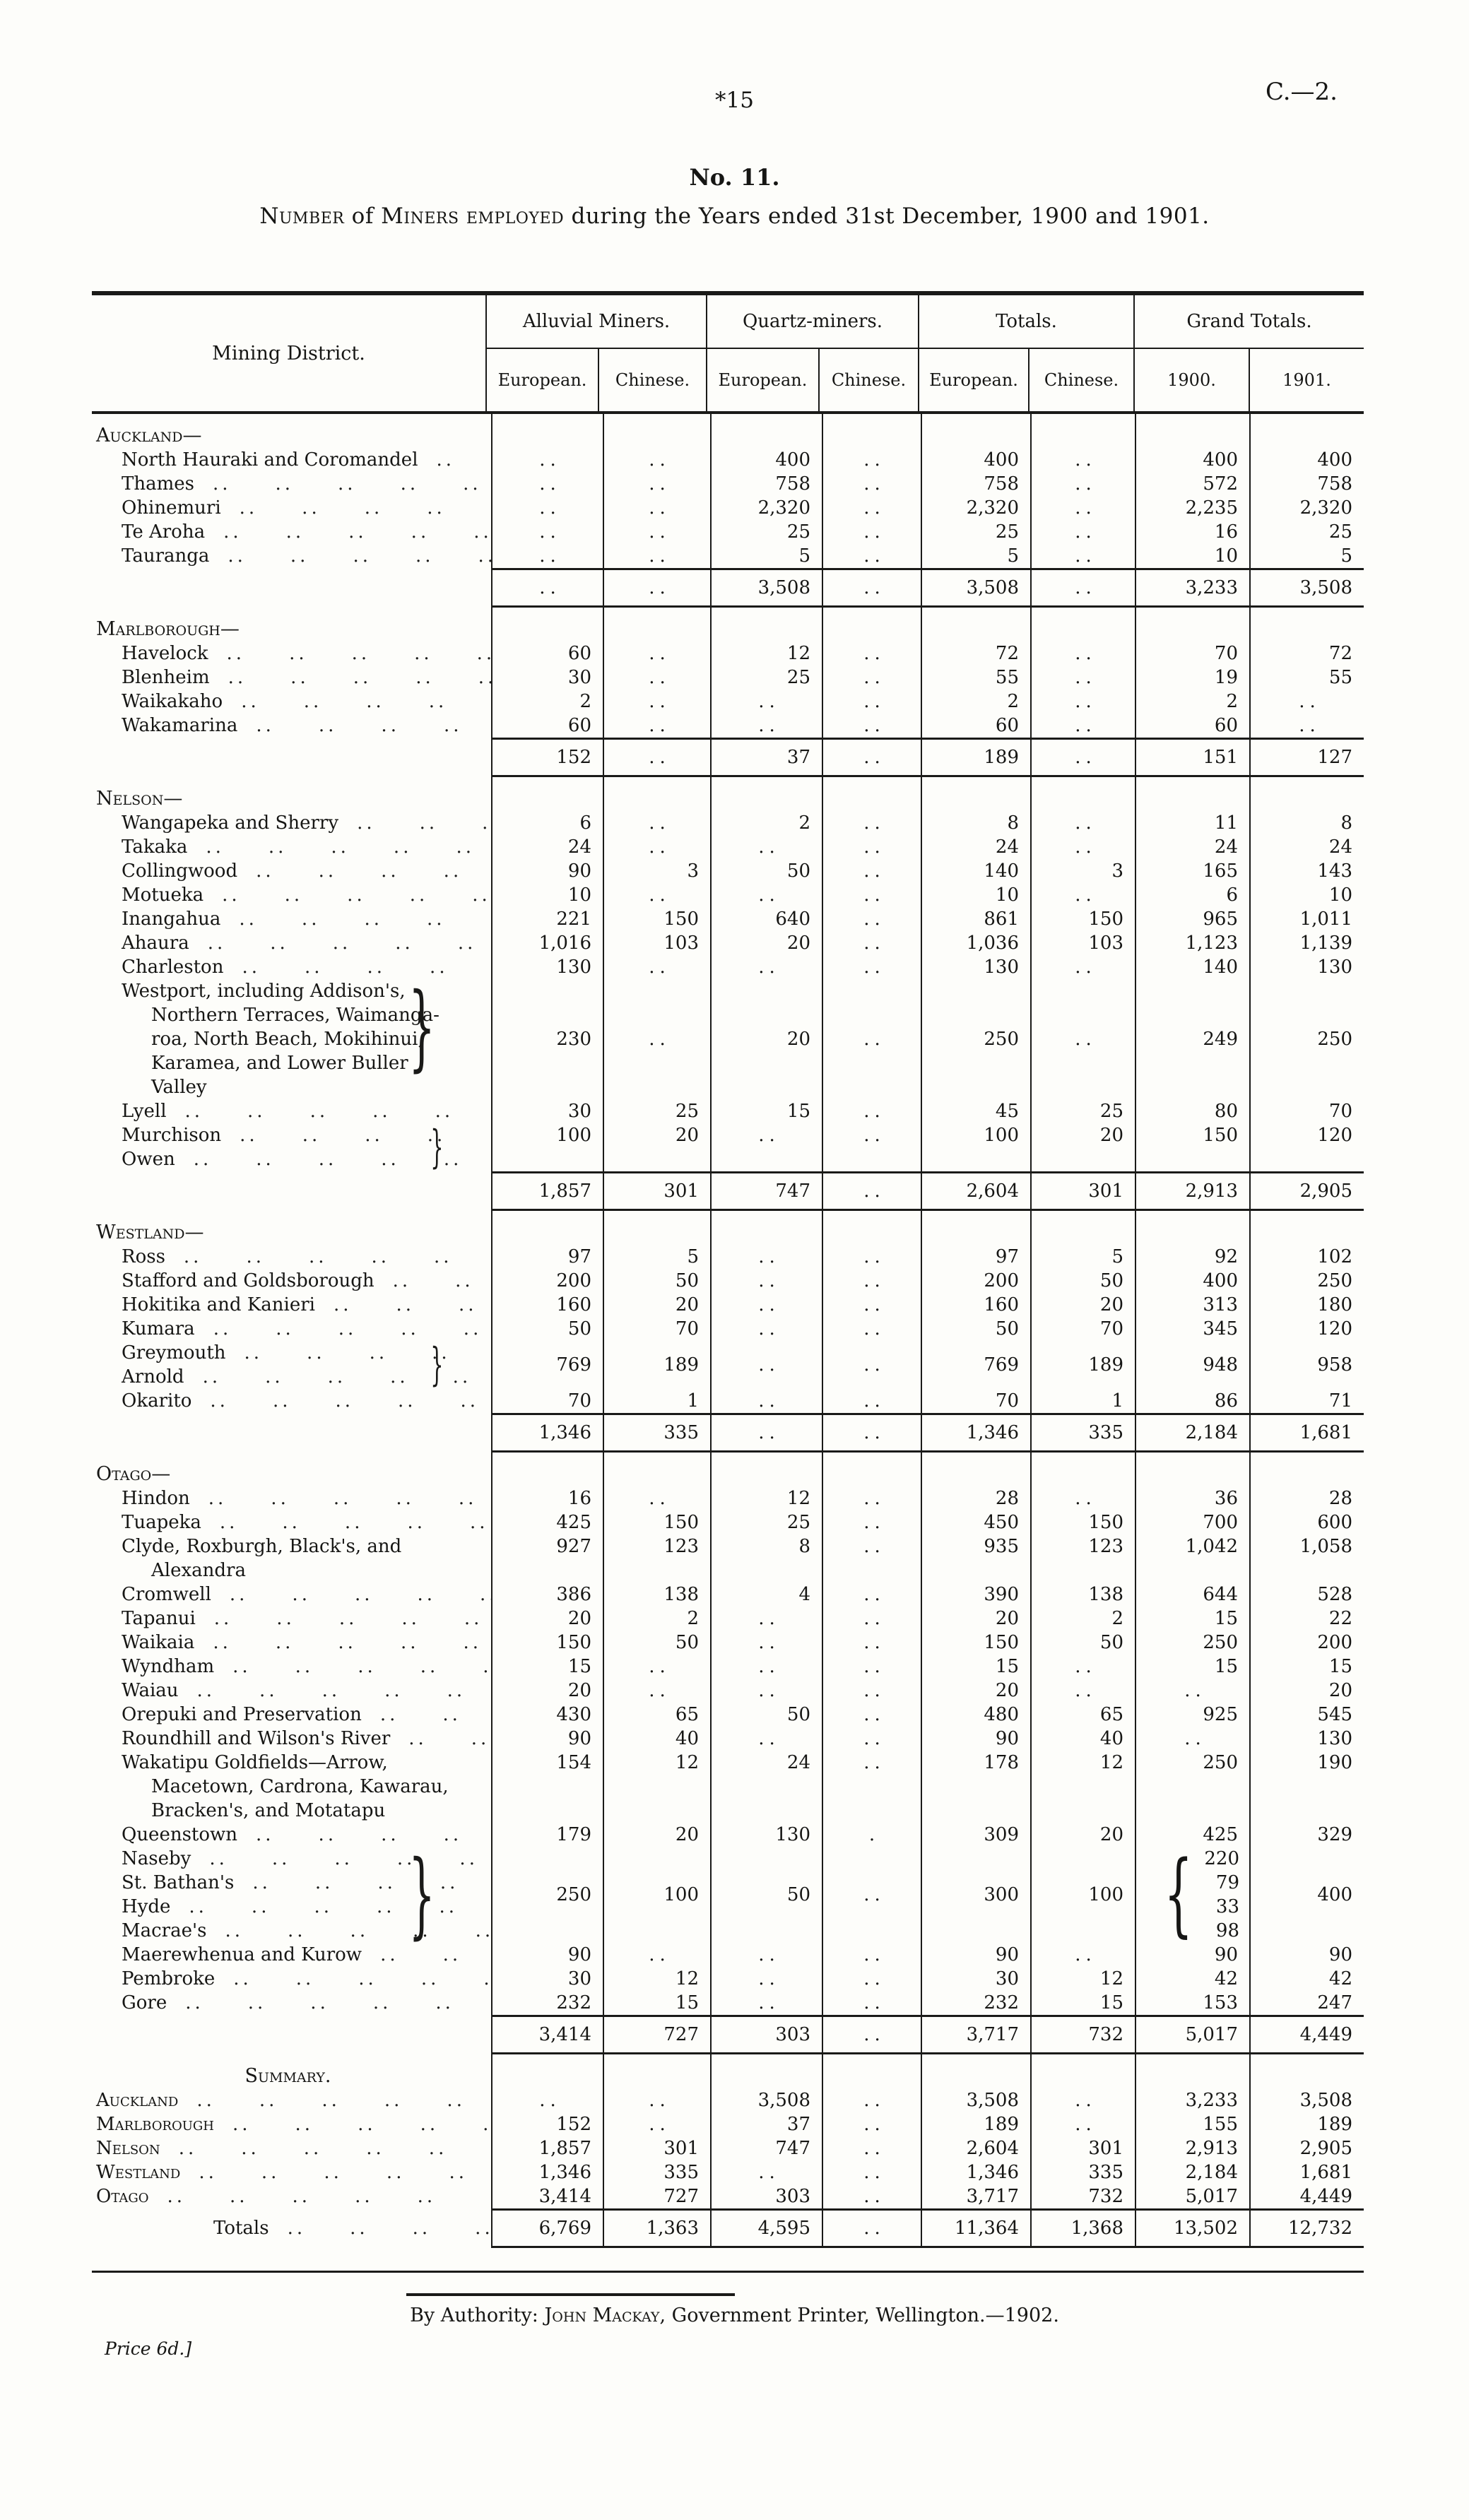  What do you see at coordinates (1082, 1558) in the screenshot?
I see `value-cell: 123` at bounding box center [1082, 1558].